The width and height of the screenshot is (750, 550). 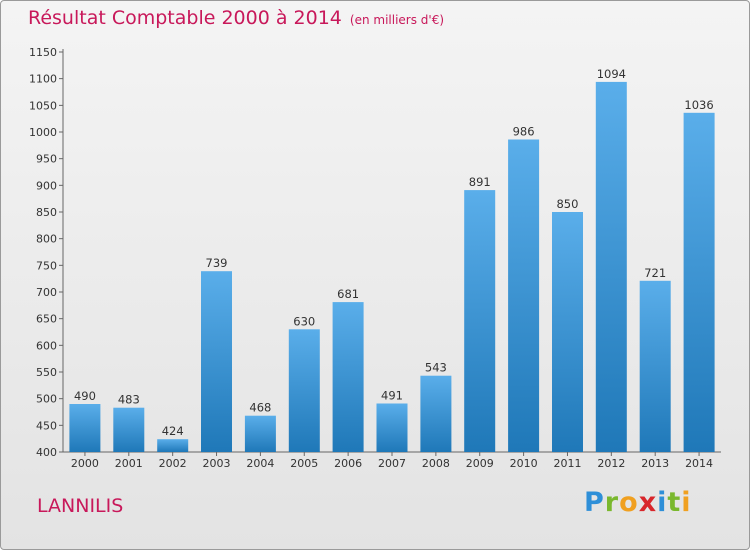 What do you see at coordinates (43, 52) in the screenshot?
I see `y-tick-label: 1150` at bounding box center [43, 52].